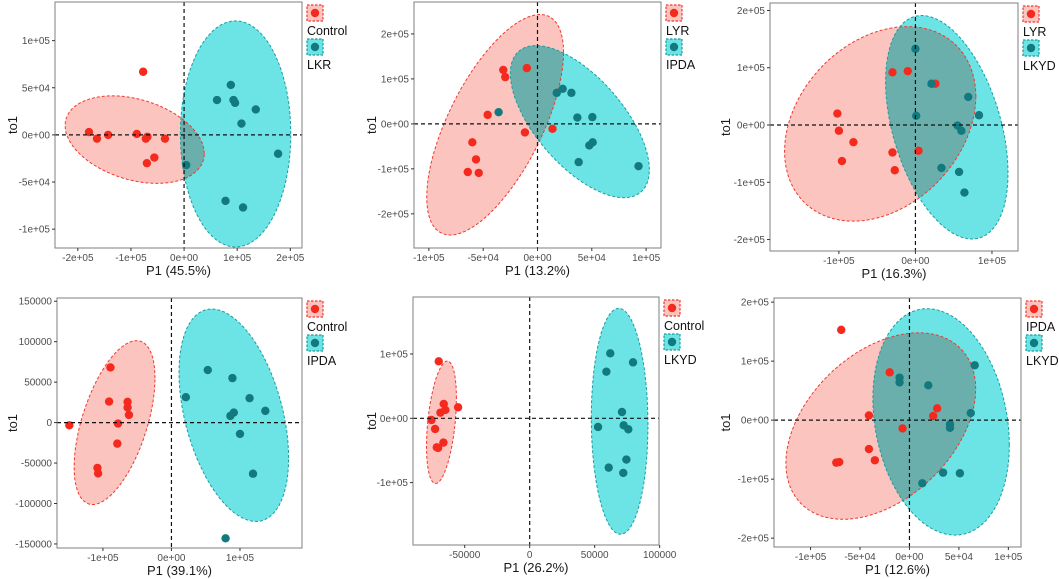 This screenshot has width=1059, height=579. I want to click on legend: Control LKR, so click(326, 38).